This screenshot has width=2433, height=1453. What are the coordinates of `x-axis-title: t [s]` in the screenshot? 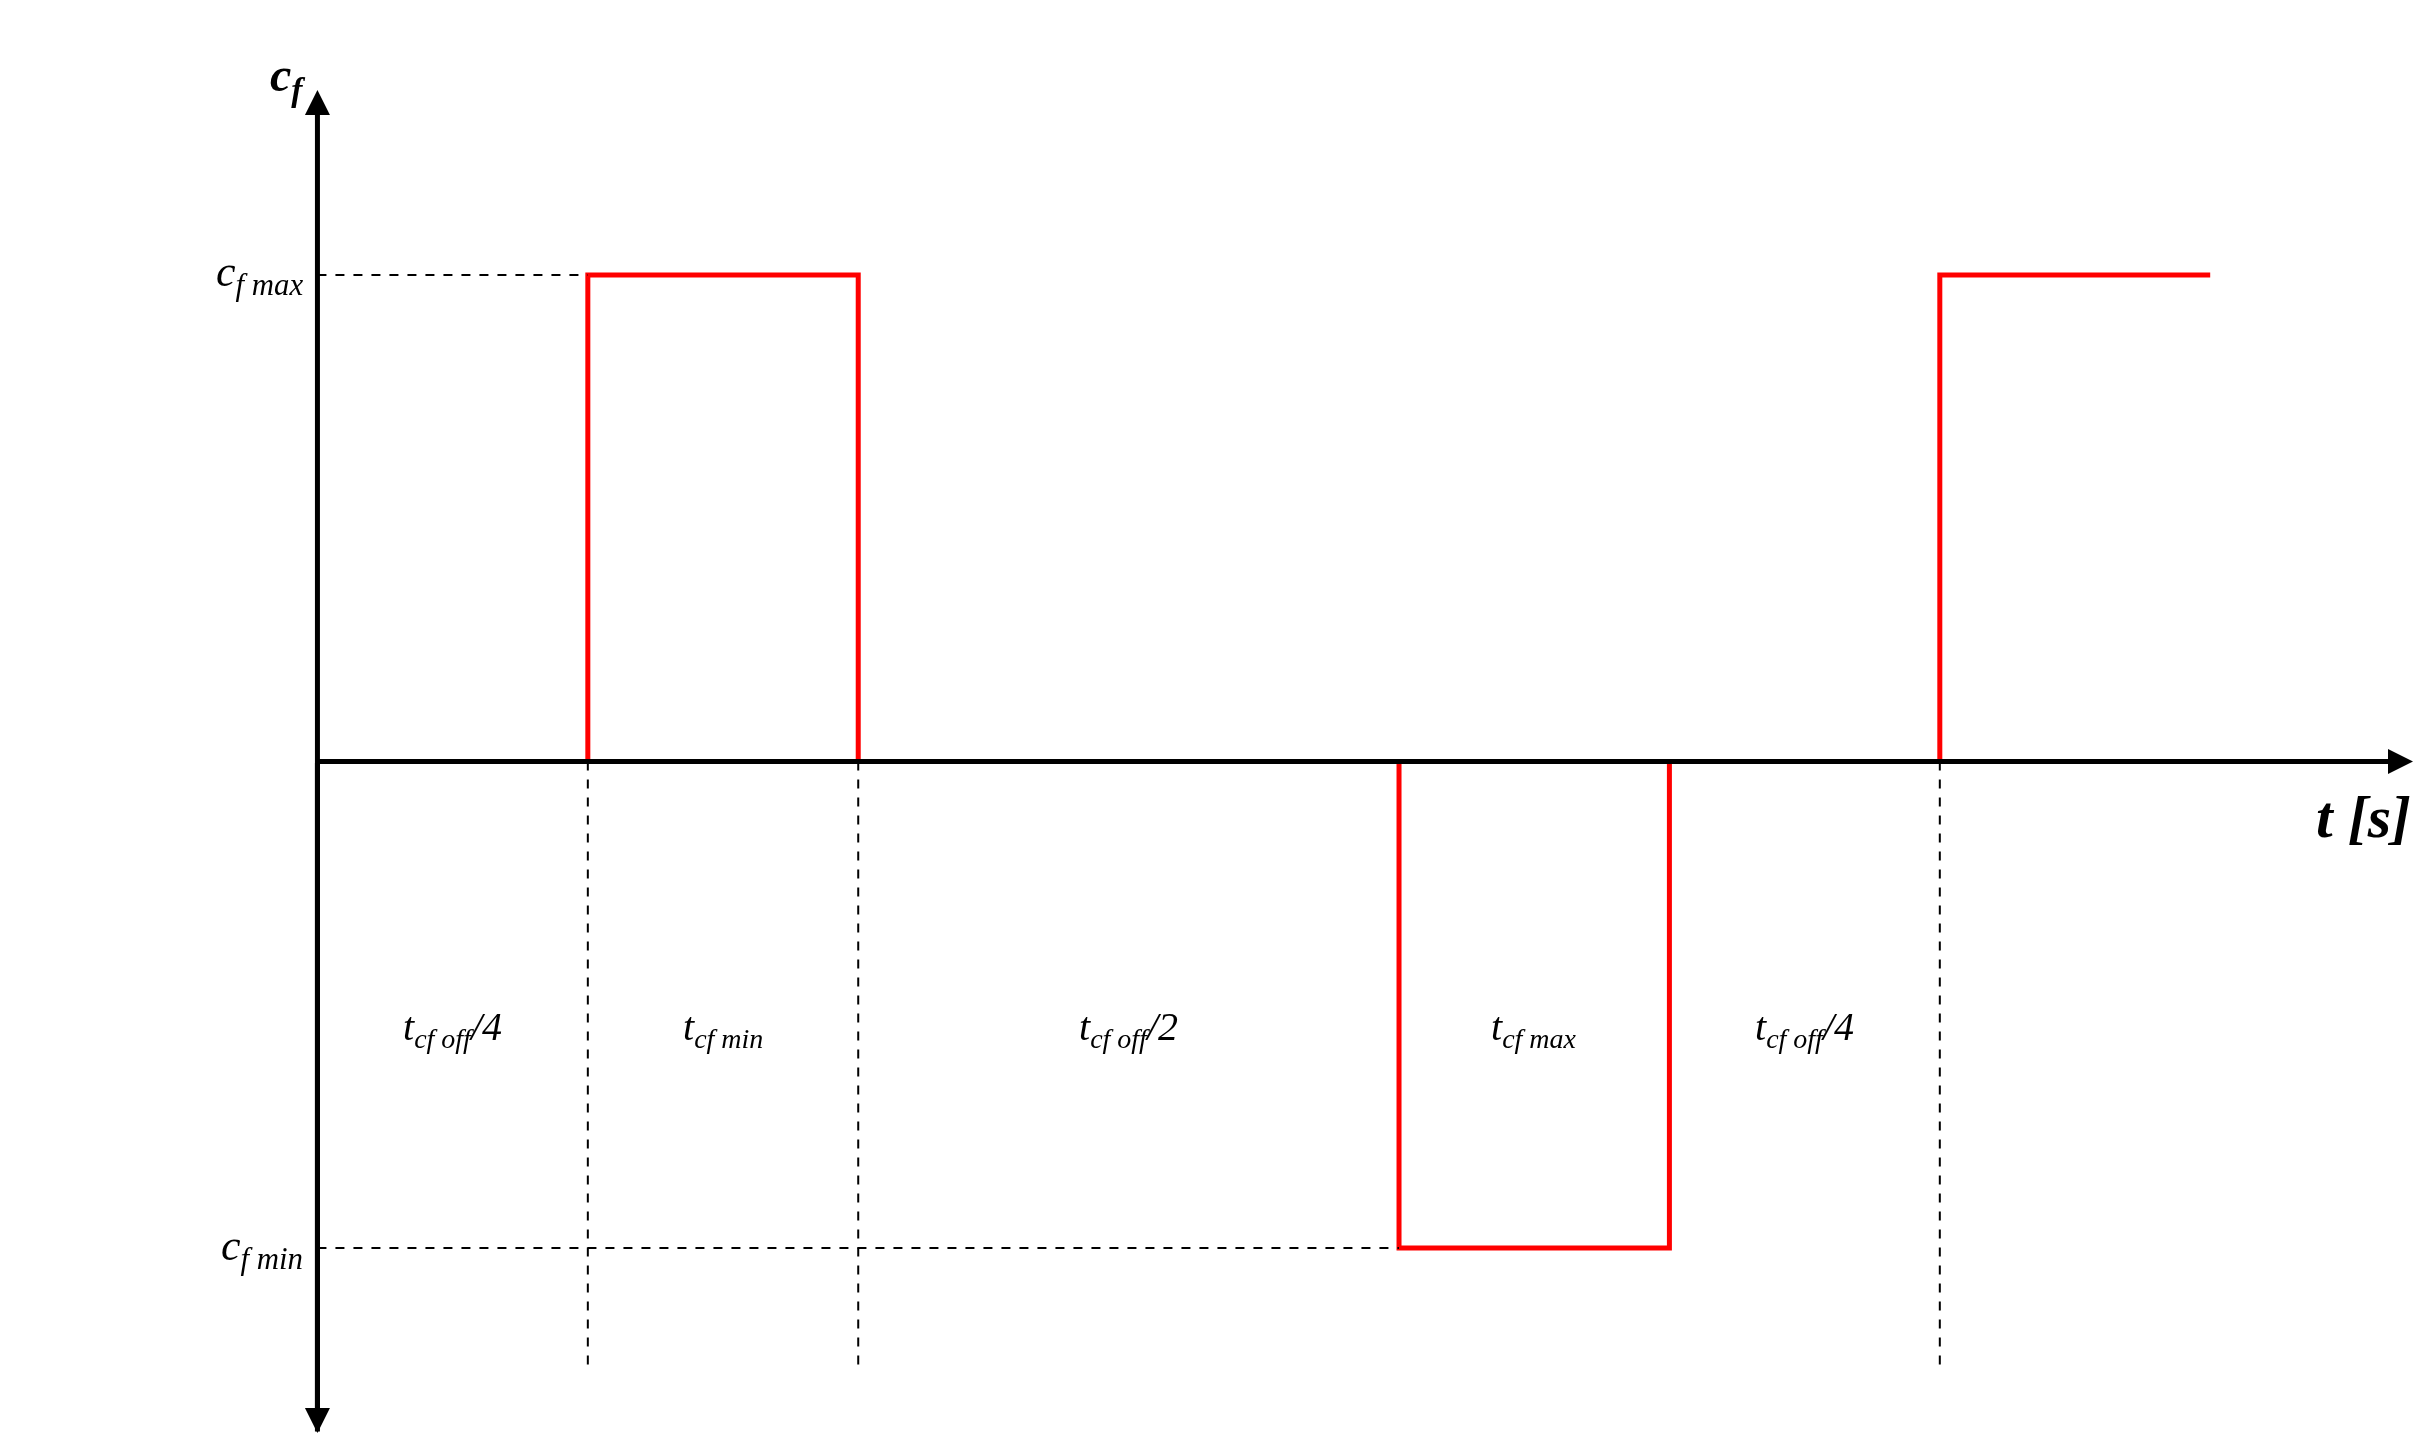 It's located at (2363, 817).